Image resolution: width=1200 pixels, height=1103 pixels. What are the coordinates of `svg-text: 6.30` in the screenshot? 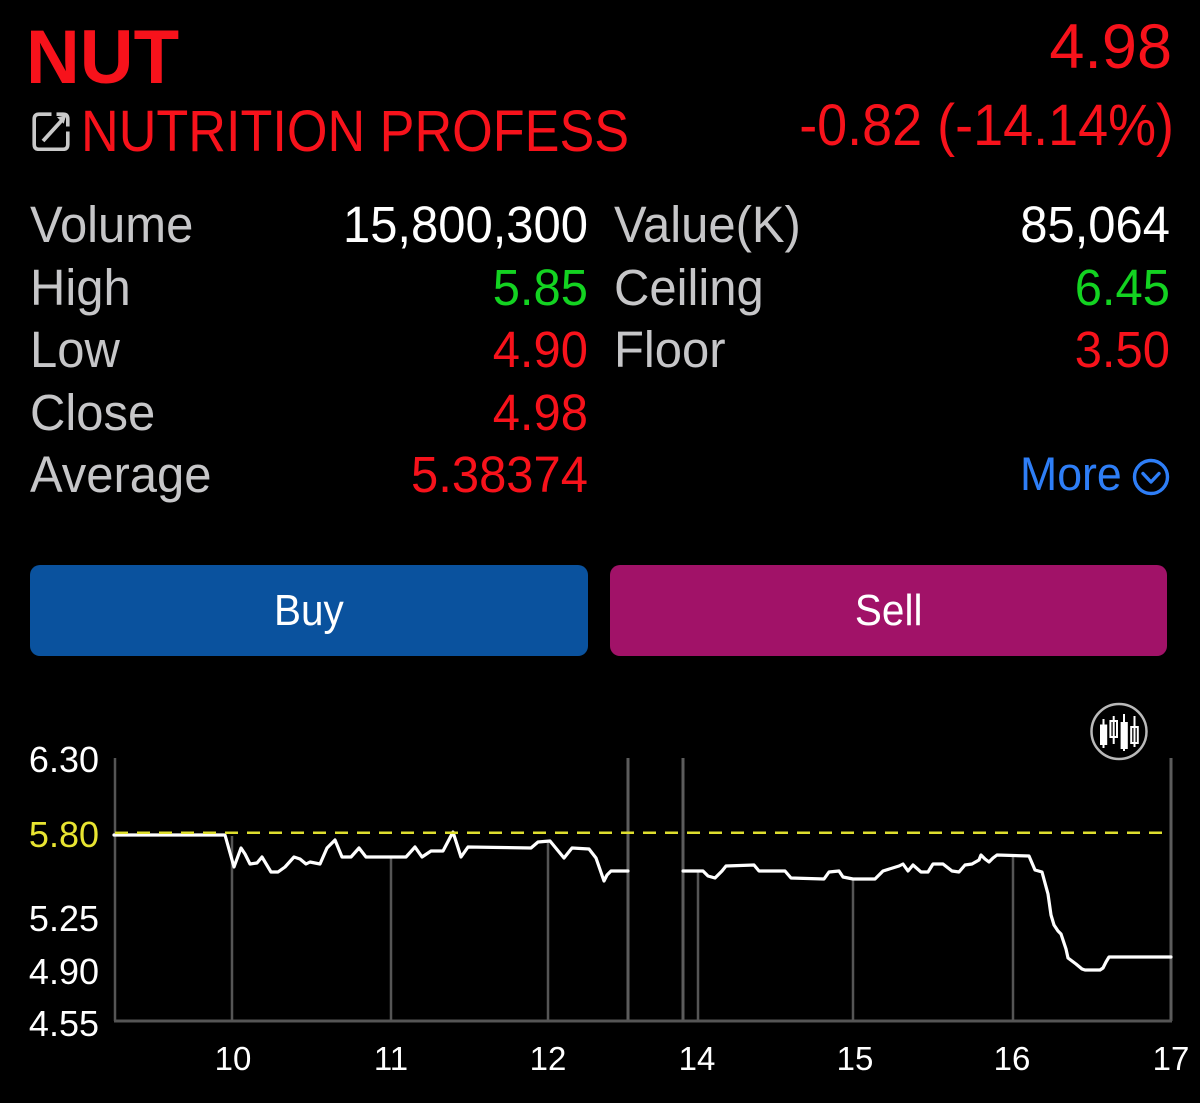 It's located at (64, 759).